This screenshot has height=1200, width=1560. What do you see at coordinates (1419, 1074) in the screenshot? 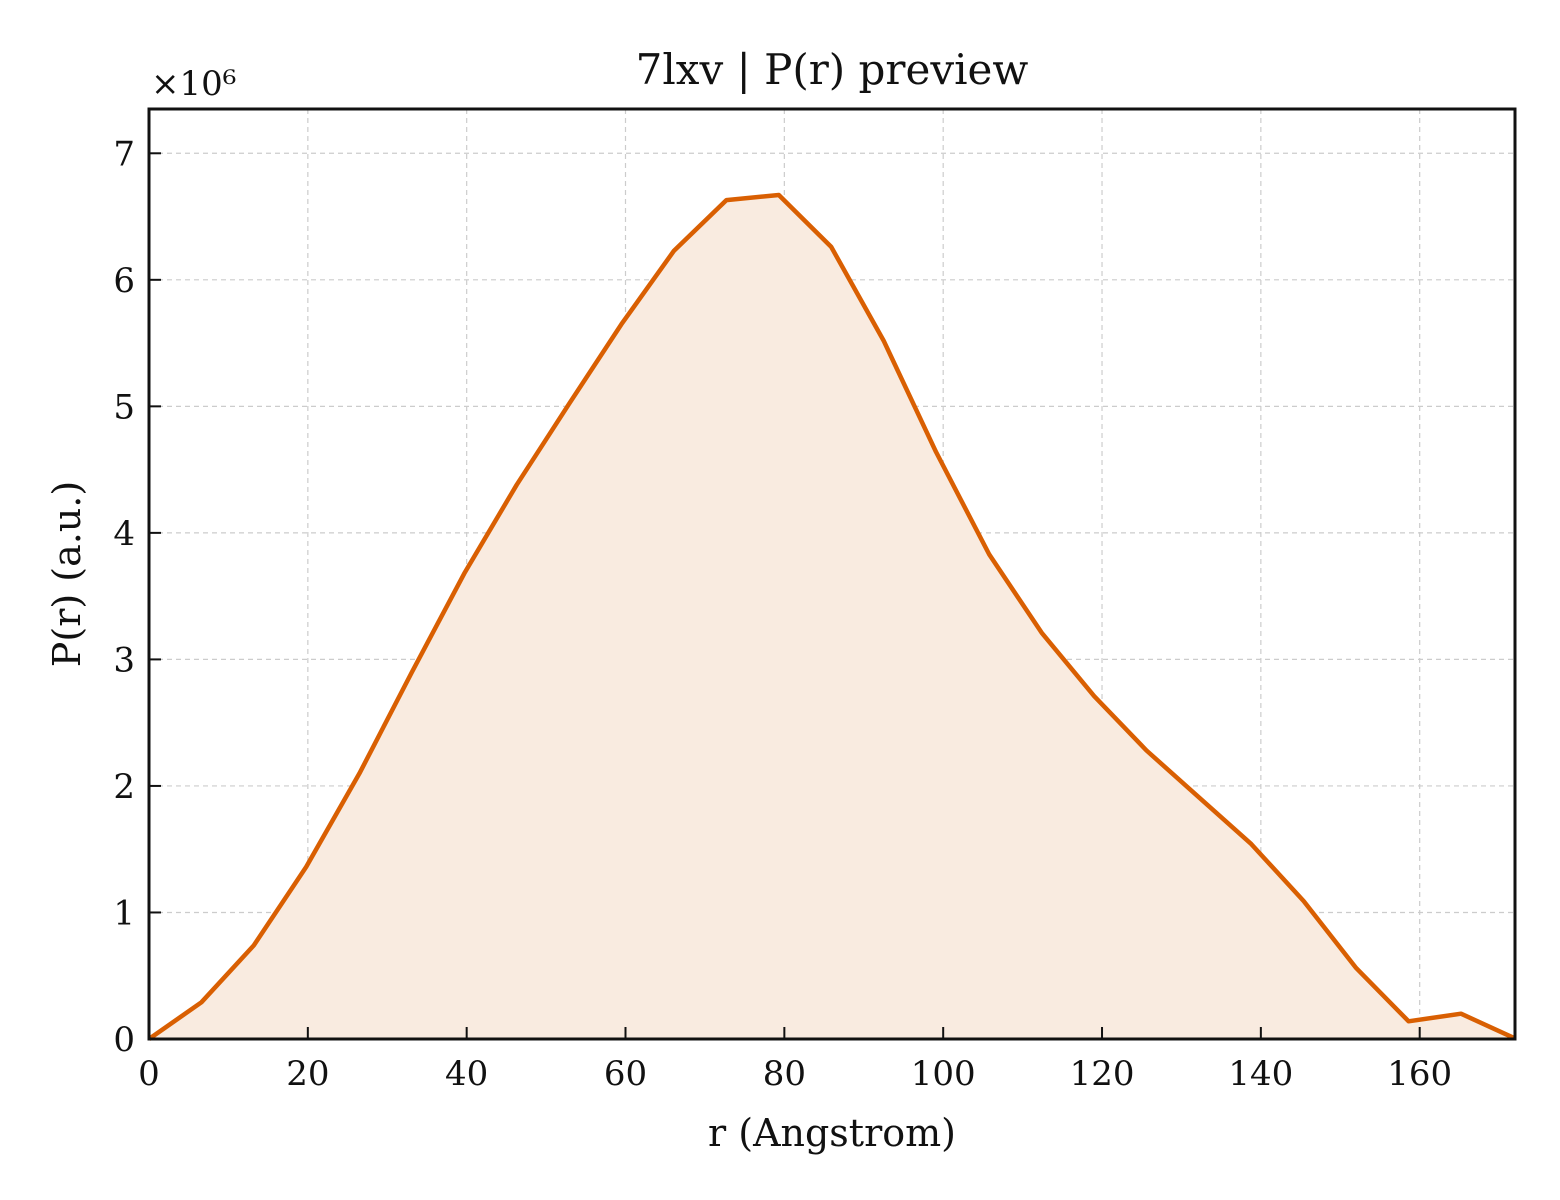
I see `x-tick-label: 160` at bounding box center [1419, 1074].